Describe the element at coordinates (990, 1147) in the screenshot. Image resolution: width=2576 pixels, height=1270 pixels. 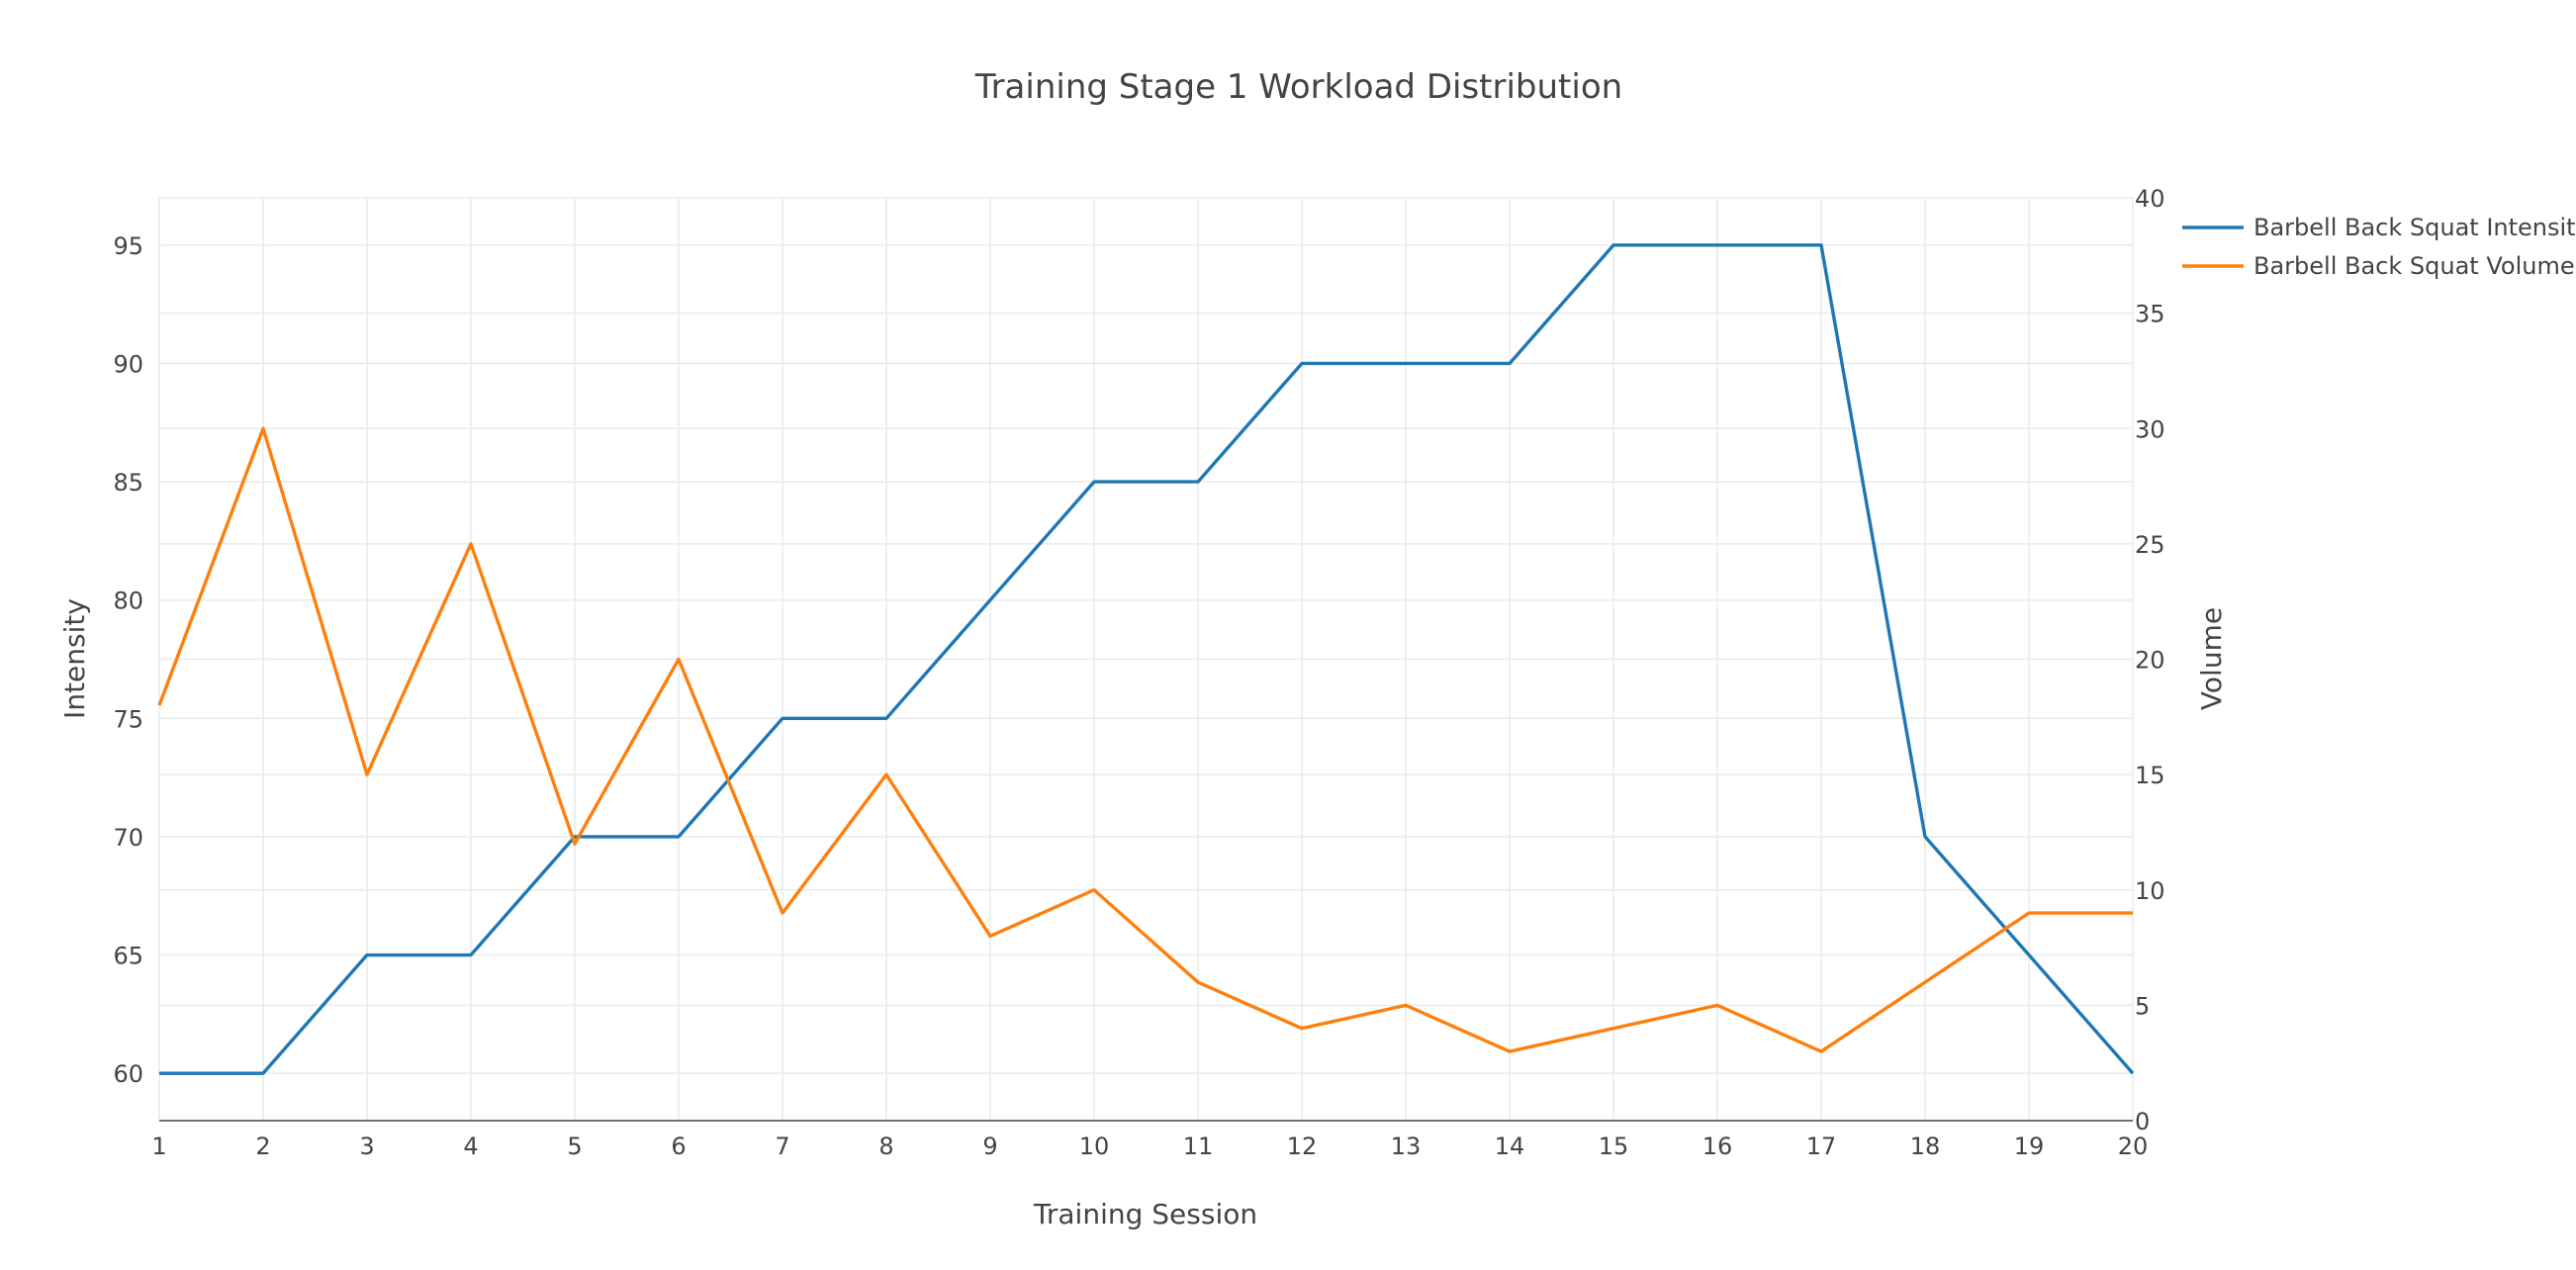
I see `x-tick-label: 9` at that location.